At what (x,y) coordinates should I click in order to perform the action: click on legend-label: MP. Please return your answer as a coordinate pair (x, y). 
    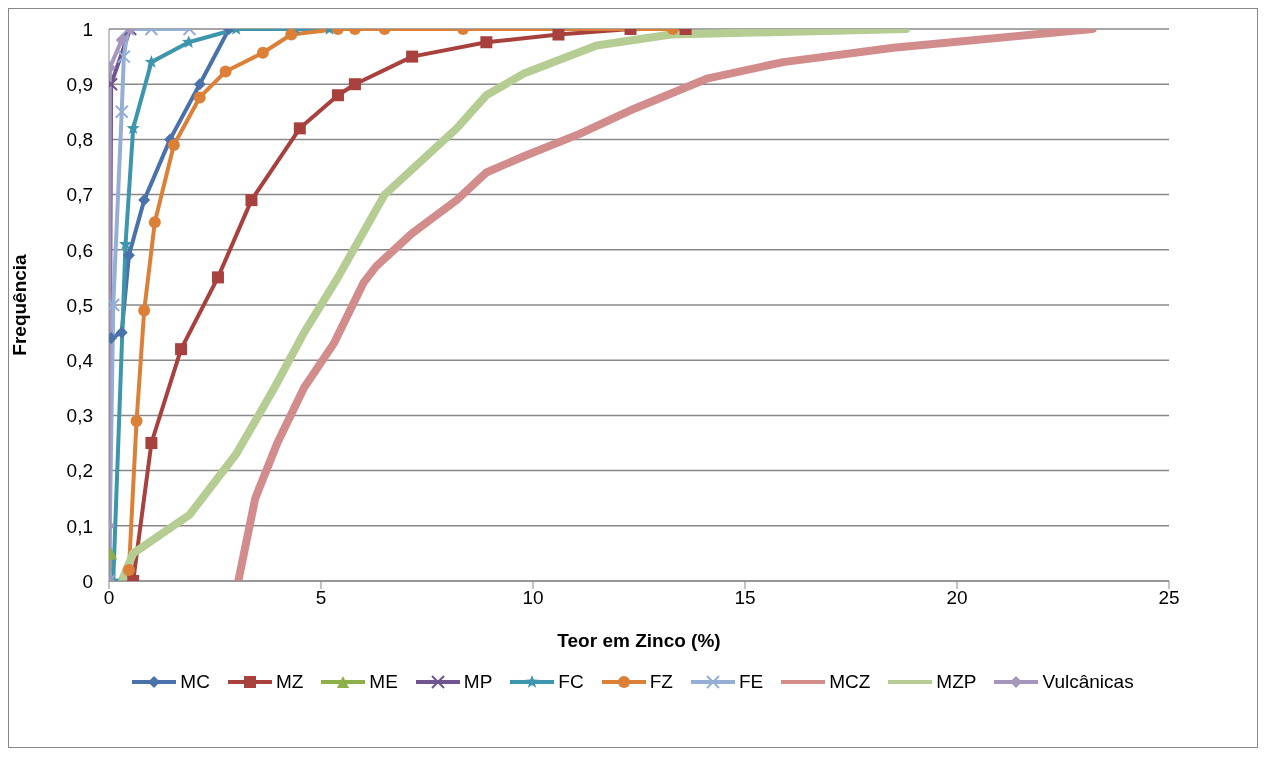
    Looking at the image, I should click on (478, 682).